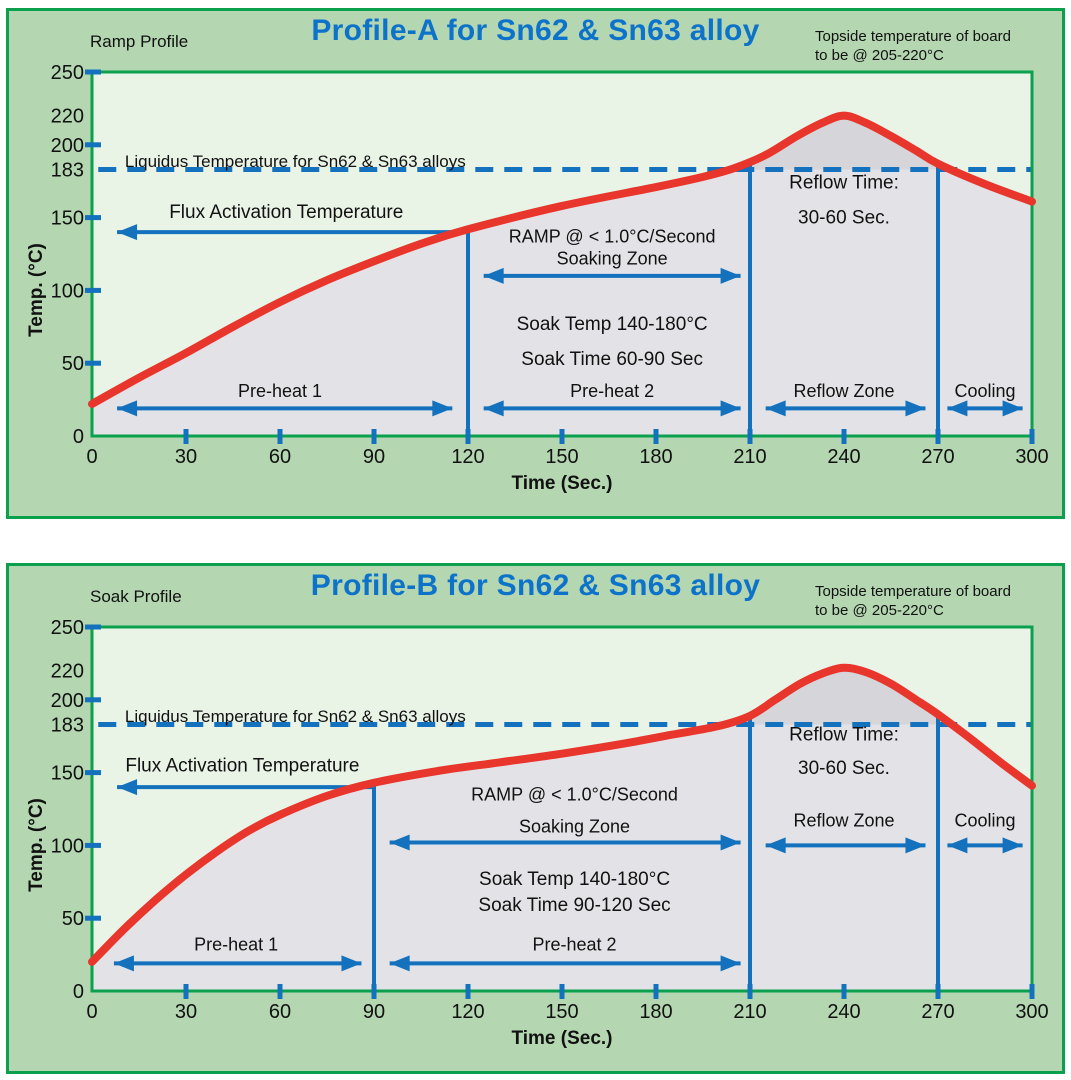  What do you see at coordinates (73, 364) in the screenshot?
I see `y-tick-label: 50` at bounding box center [73, 364].